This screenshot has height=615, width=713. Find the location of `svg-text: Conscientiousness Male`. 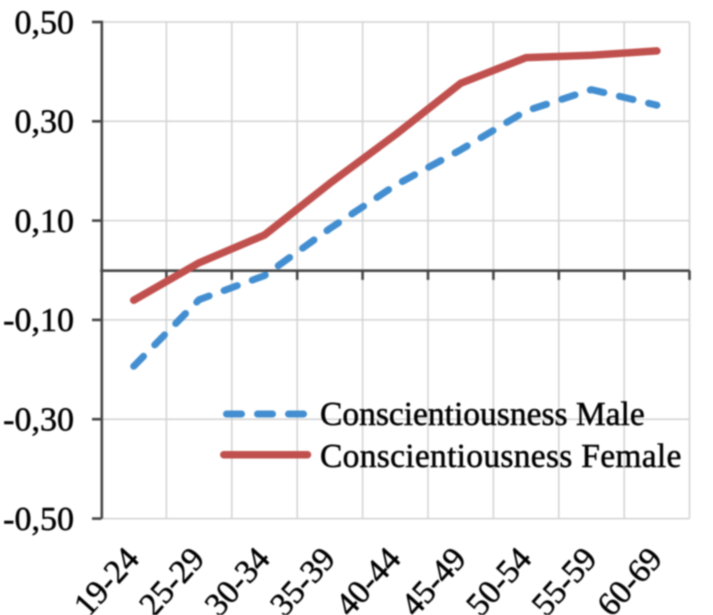

svg-text: Conscientiousness Male is located at coordinates (482, 414).